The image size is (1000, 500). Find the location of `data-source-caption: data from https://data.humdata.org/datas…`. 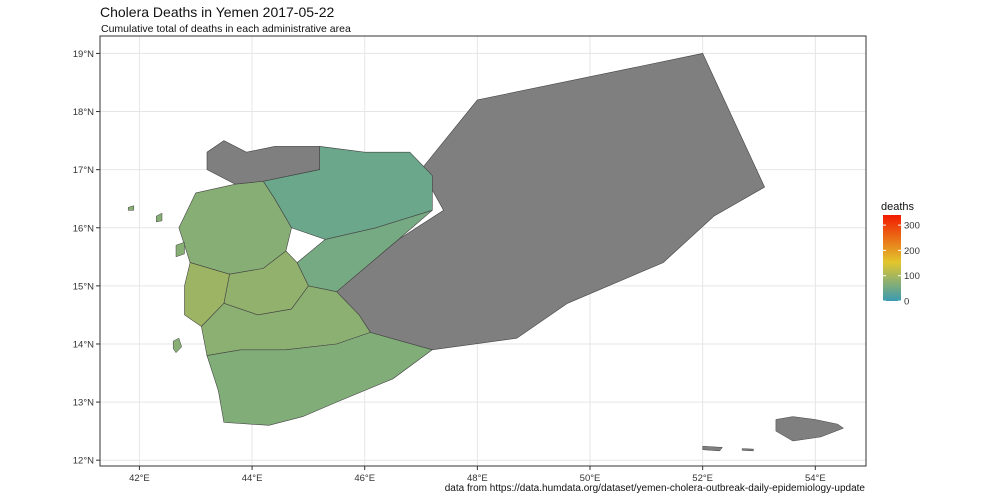

data-source-caption: data from https://data.humdata.org/datas… is located at coordinates (655, 488).